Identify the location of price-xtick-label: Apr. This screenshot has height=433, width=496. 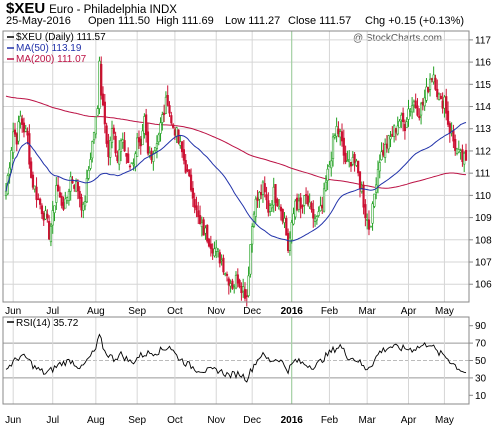
(409, 311).